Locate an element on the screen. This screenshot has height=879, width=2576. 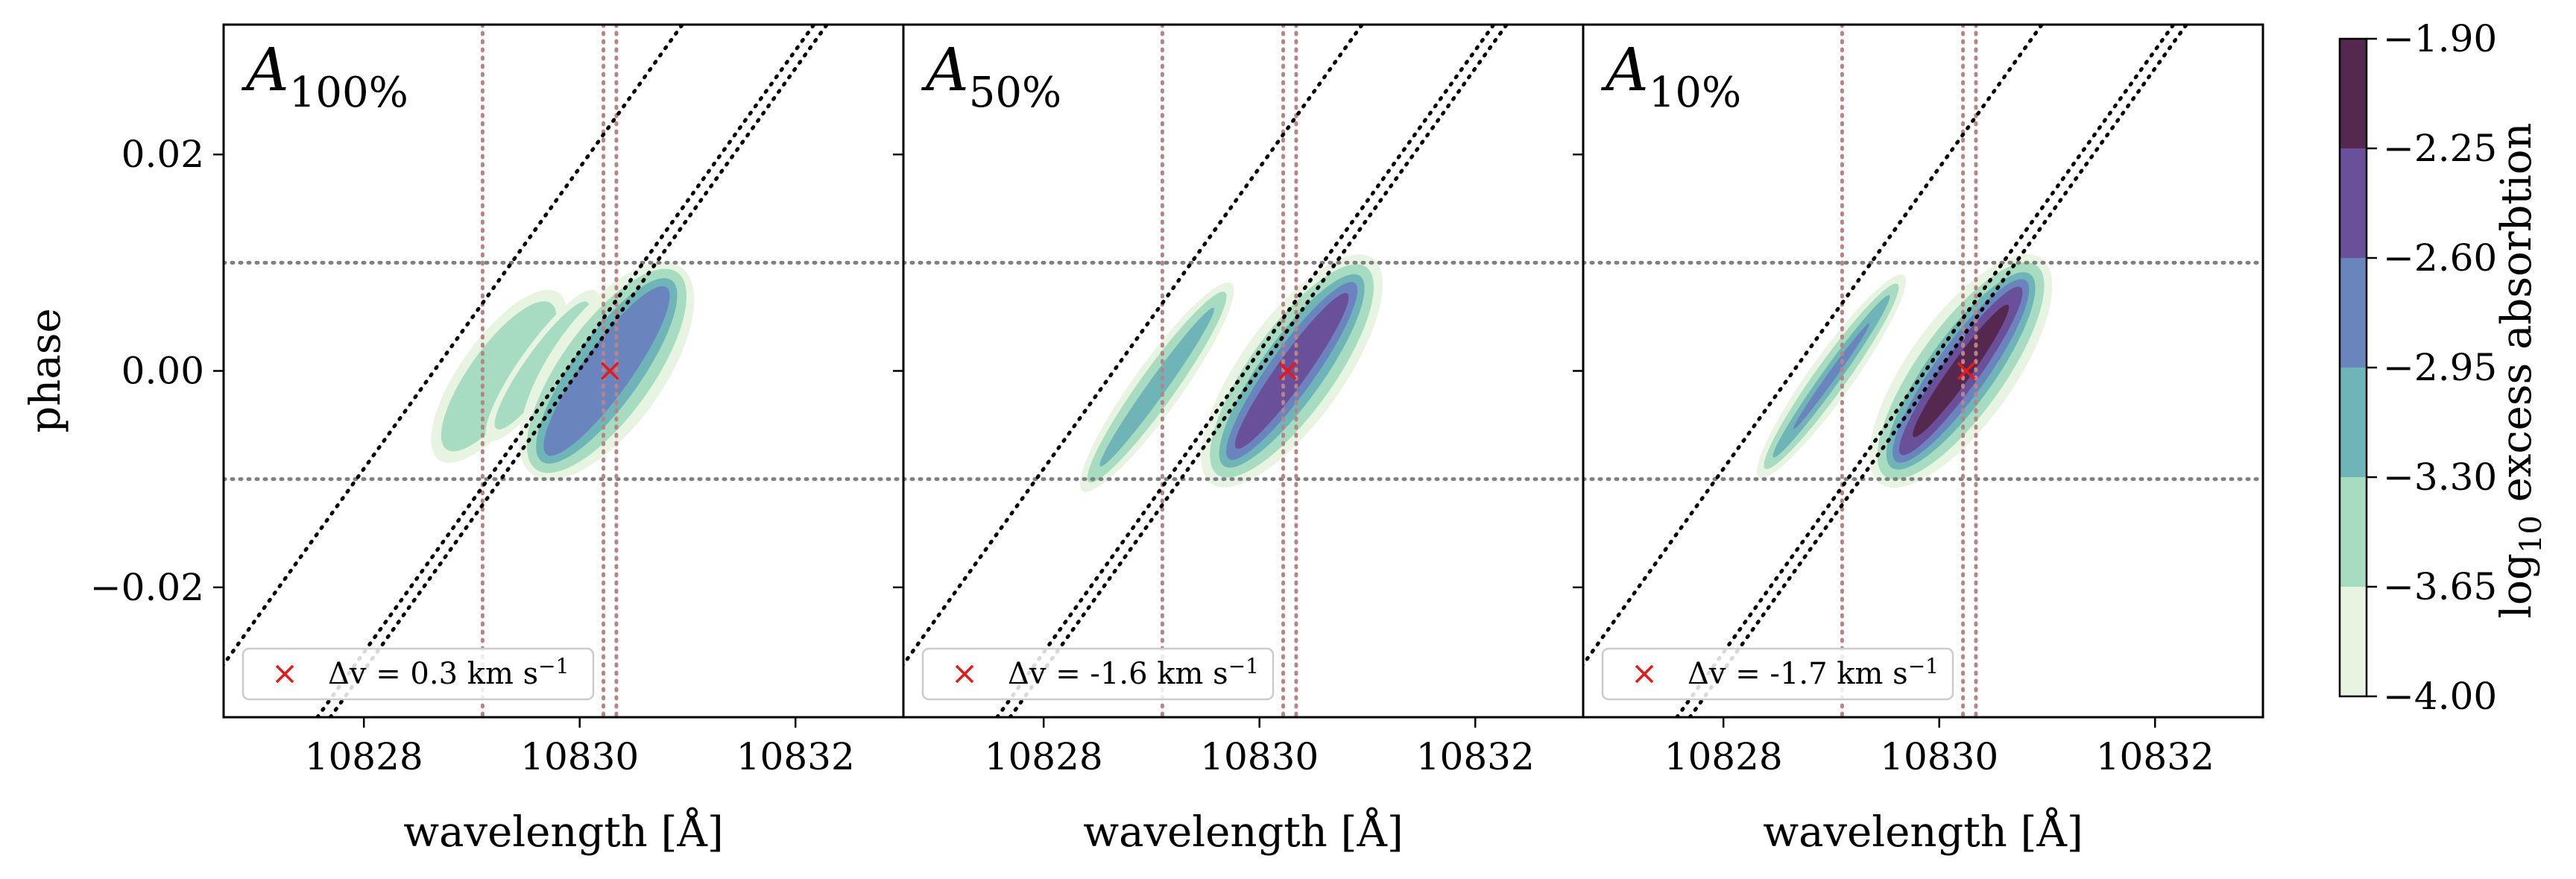
x-axis-label-2: wavelength [Å] is located at coordinates (1243, 832).